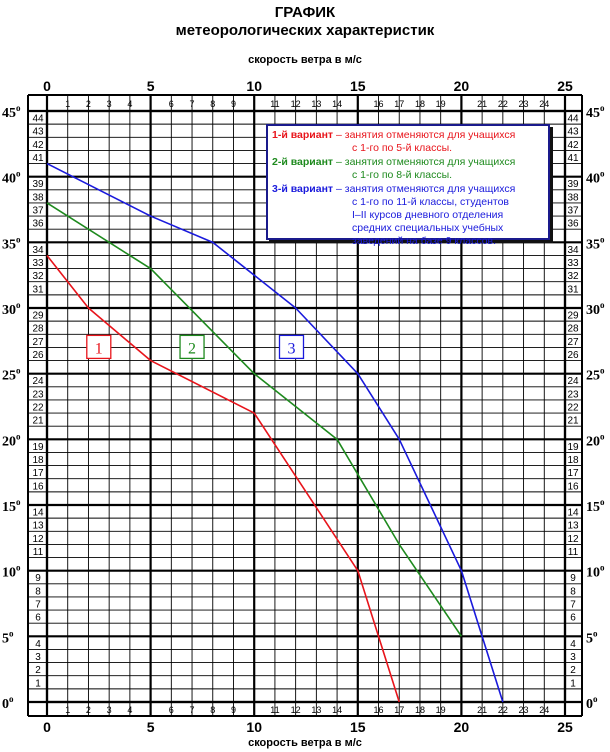  What do you see at coordinates (524, 104) in the screenshot?
I see `x-tick-top: 23` at bounding box center [524, 104].